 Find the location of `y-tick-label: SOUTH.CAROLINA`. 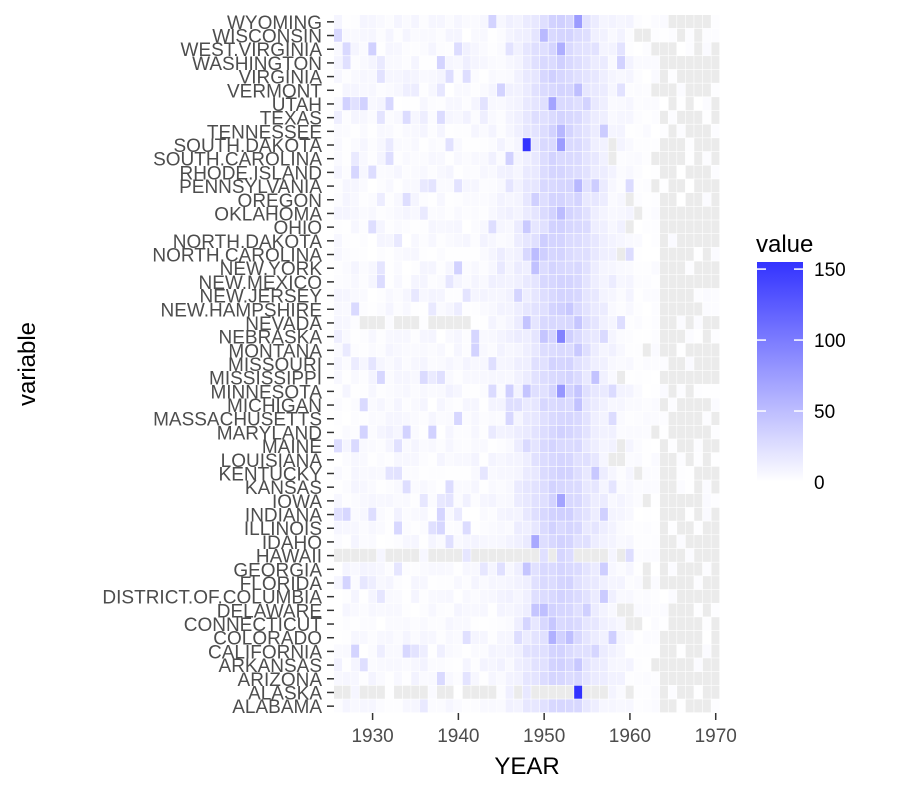

y-tick-label: SOUTH.CAROLINA is located at coordinates (237, 160).